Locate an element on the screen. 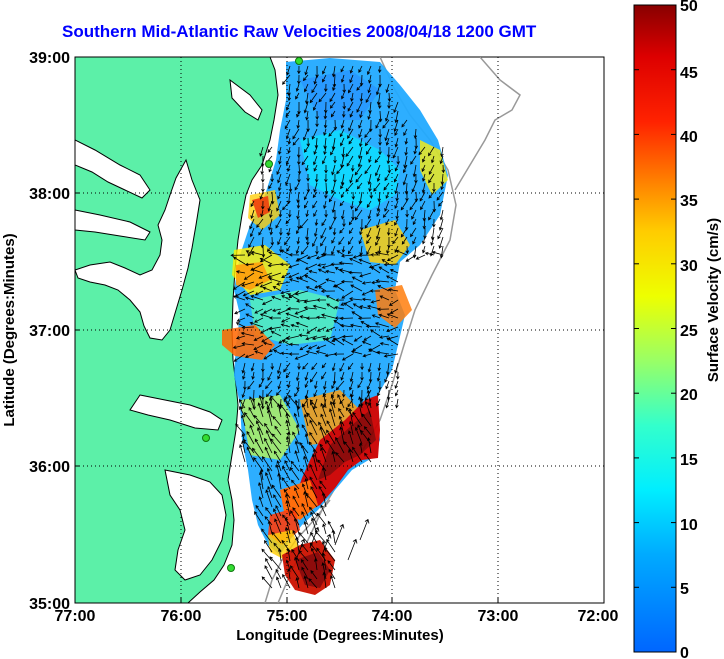 The height and width of the screenshot is (659, 724). colorbar is located at coordinates (655, 328).